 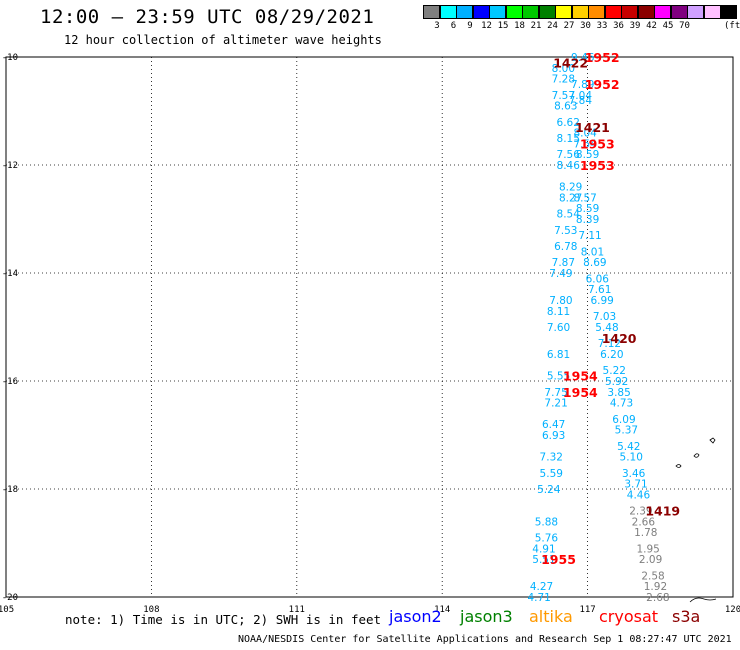 I want to click on satellite-label-jason2: jason2, so click(x=415, y=616).